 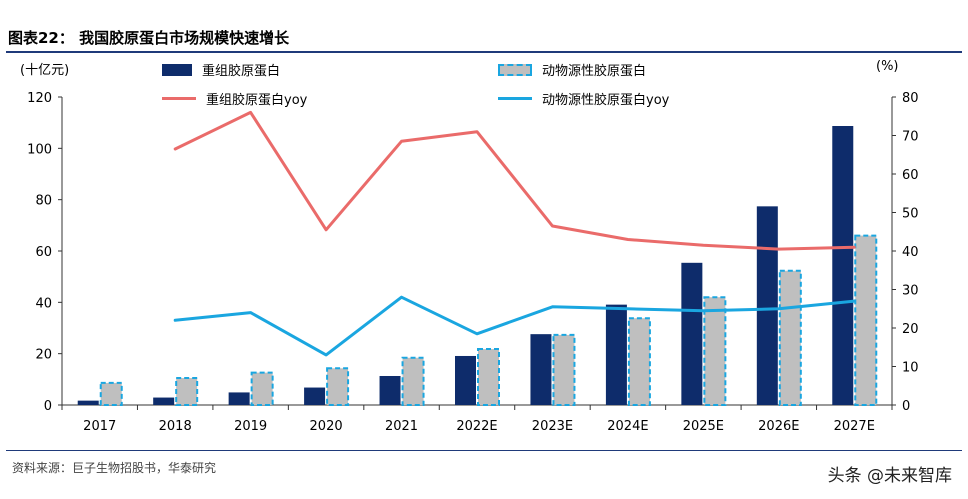 I want to click on legend-label-animal: 动物源性胶原蛋白, so click(x=594, y=71).